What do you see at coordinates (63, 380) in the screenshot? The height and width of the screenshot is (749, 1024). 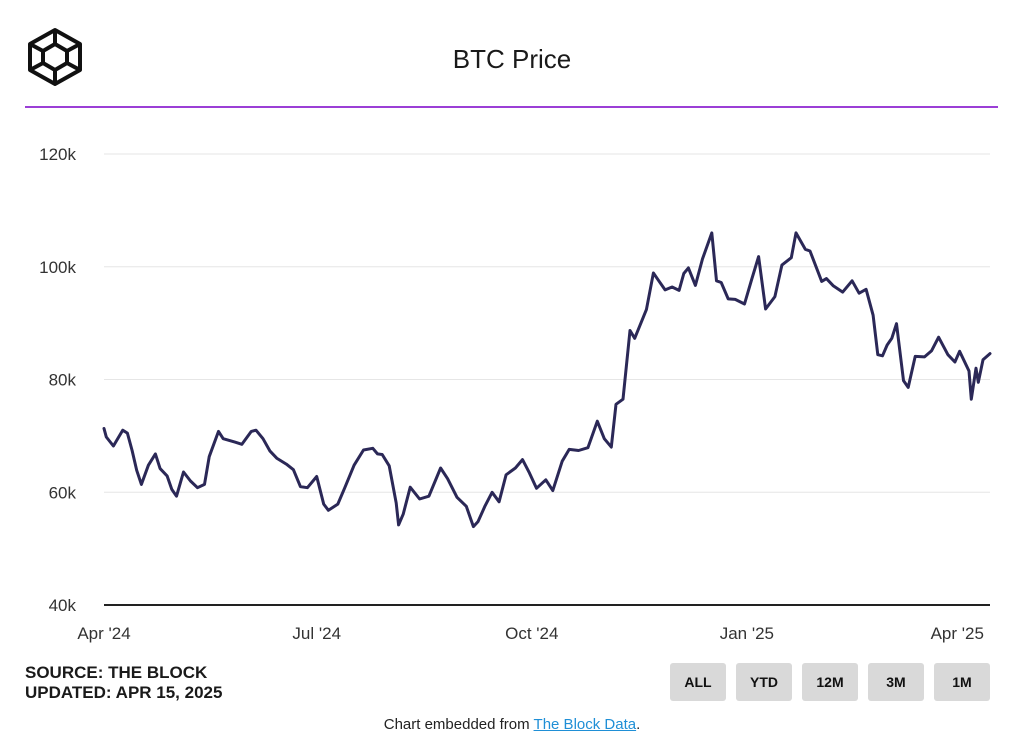 I see `y-tick-label: 80k` at bounding box center [63, 380].